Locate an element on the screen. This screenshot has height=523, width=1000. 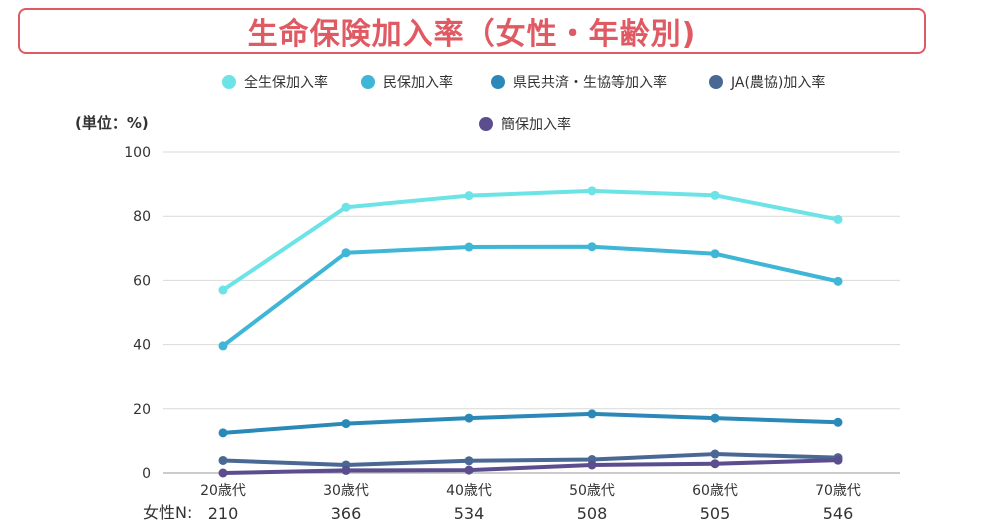
legend-label: JA(農協)加入率 is located at coordinates (777, 82).